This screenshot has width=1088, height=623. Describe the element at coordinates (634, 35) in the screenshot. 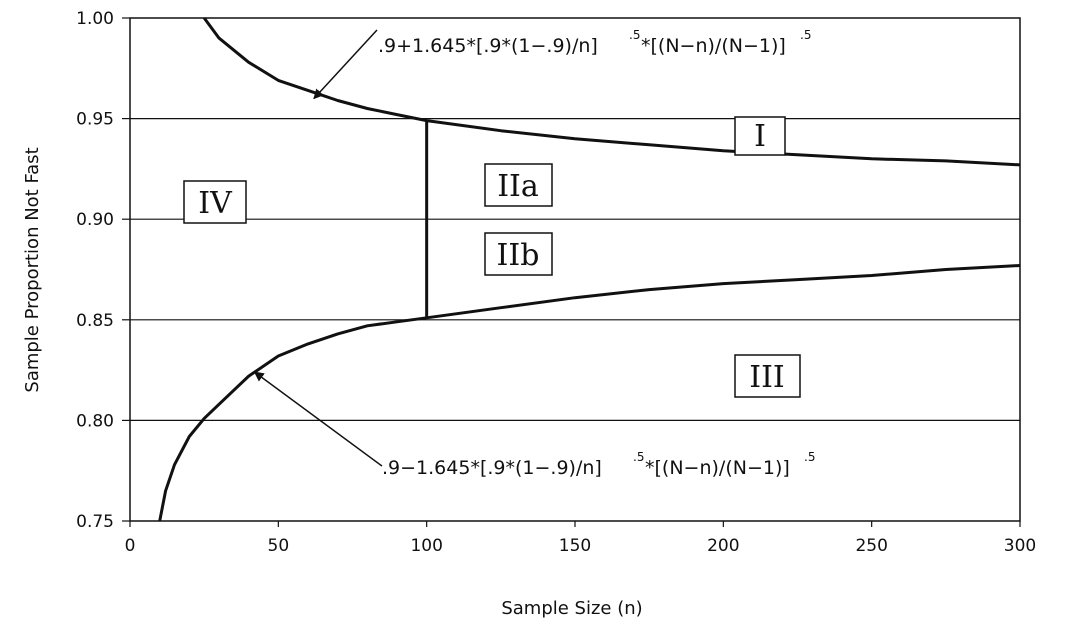

I see `upper-annotation-sup-1: .5` at that location.